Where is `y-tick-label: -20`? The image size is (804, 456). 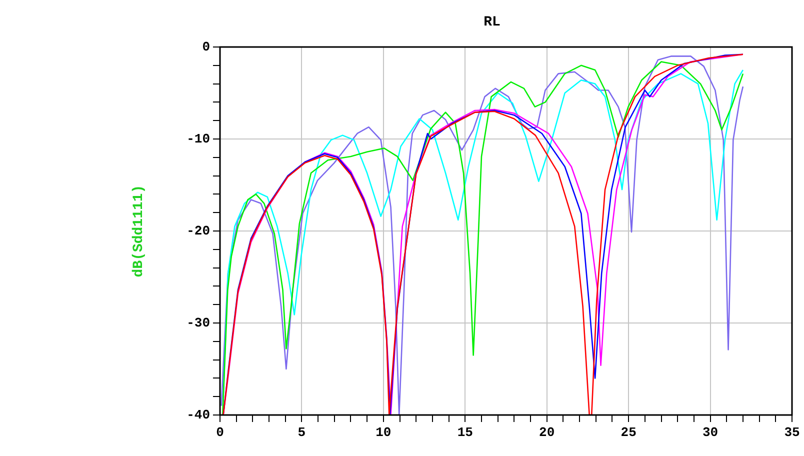
y-tick-label: -20 is located at coordinates (198, 230).